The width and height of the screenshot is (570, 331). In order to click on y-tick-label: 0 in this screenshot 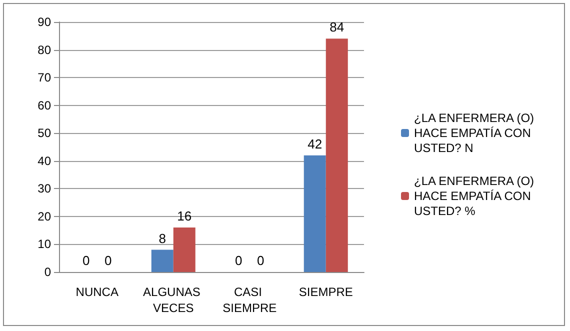, I will do `click(48, 272)`.